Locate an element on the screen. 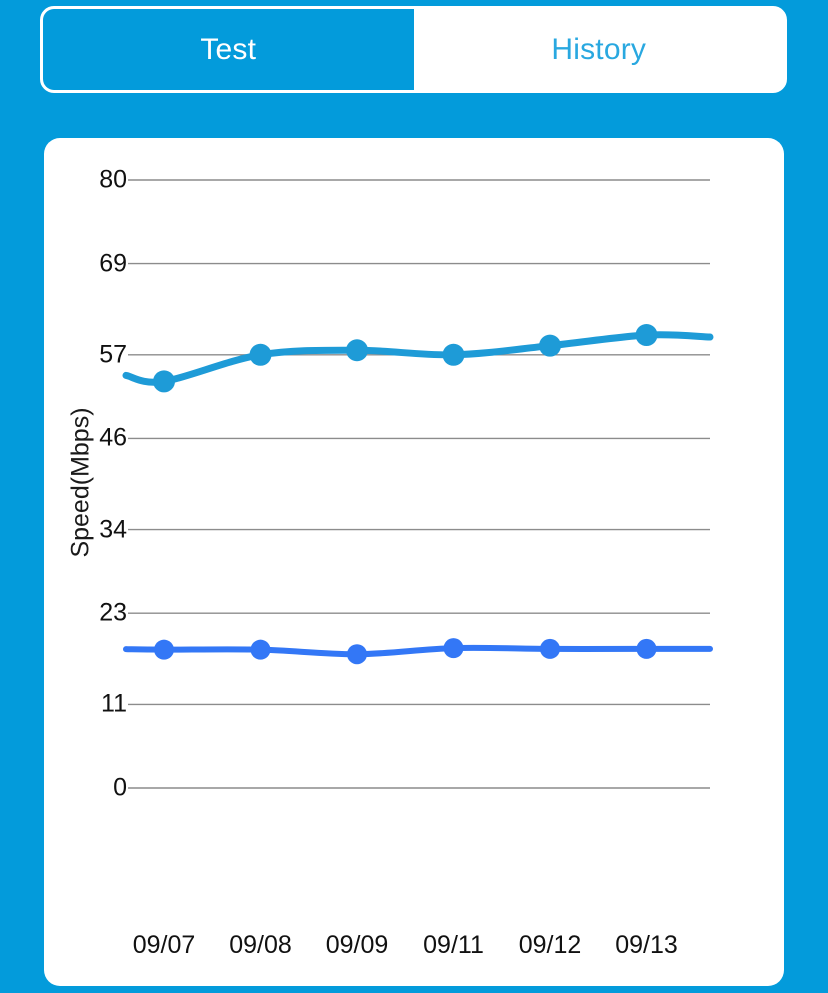 This screenshot has width=828, height=993. y-tick-label: 57 is located at coordinates (113, 354).